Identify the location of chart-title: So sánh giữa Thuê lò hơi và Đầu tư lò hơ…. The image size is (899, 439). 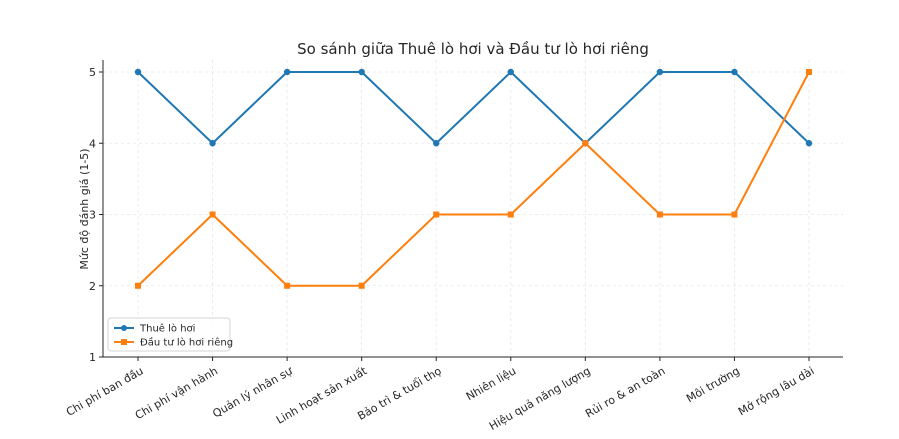
(473, 49).